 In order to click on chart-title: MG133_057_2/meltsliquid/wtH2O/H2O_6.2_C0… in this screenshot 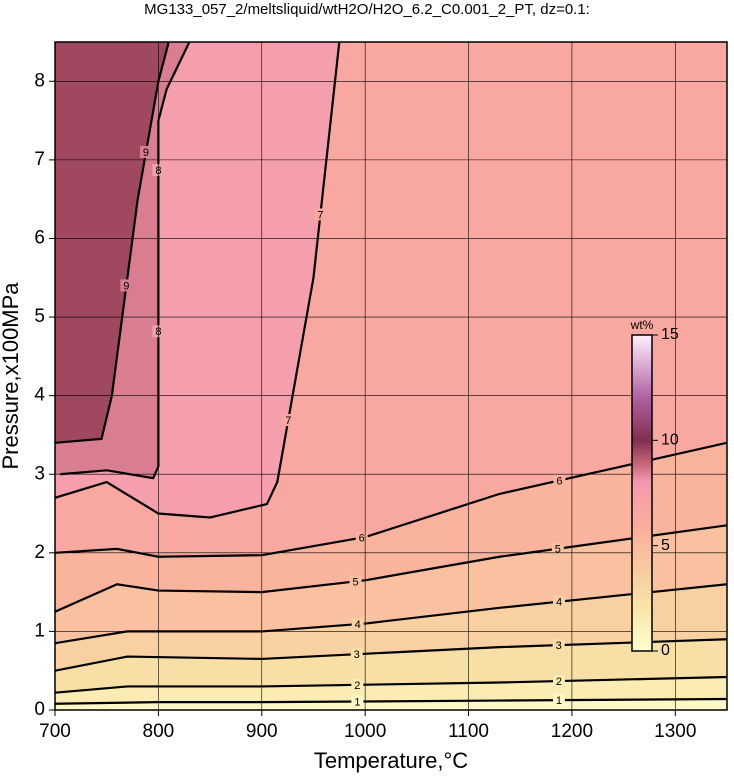, I will do `click(367, 9)`.